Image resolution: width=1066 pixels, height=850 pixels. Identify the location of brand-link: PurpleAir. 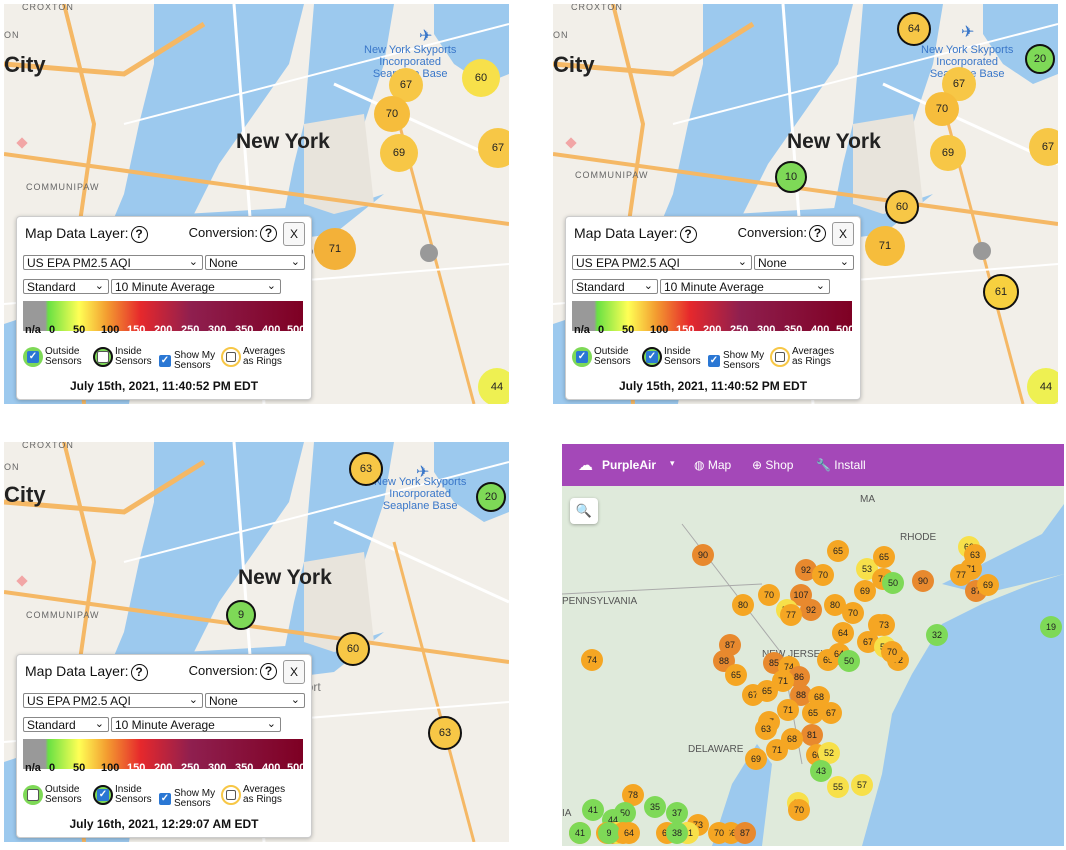
(629, 465).